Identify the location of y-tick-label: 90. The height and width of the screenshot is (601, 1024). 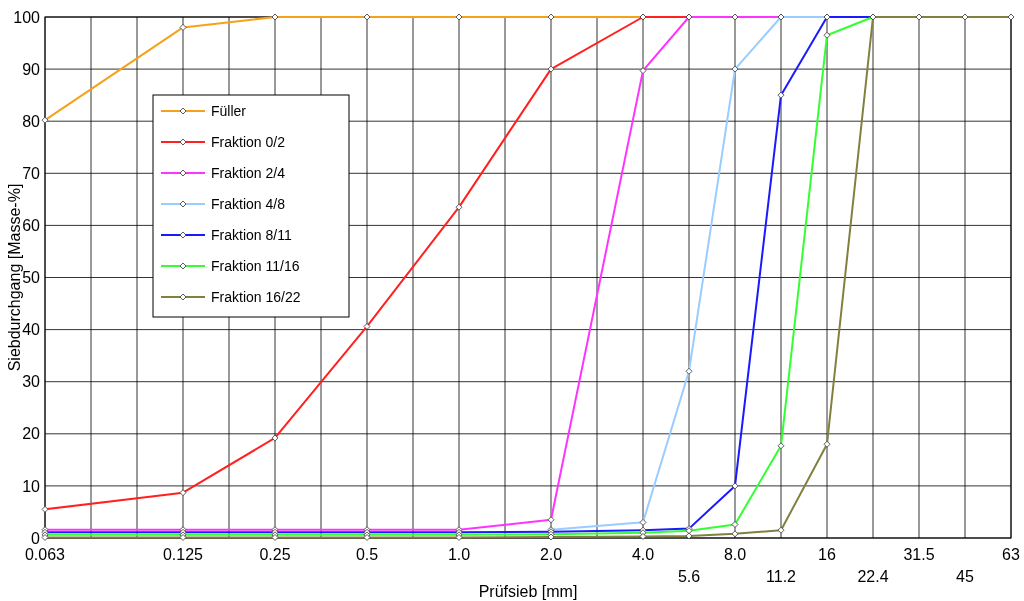
(31, 69).